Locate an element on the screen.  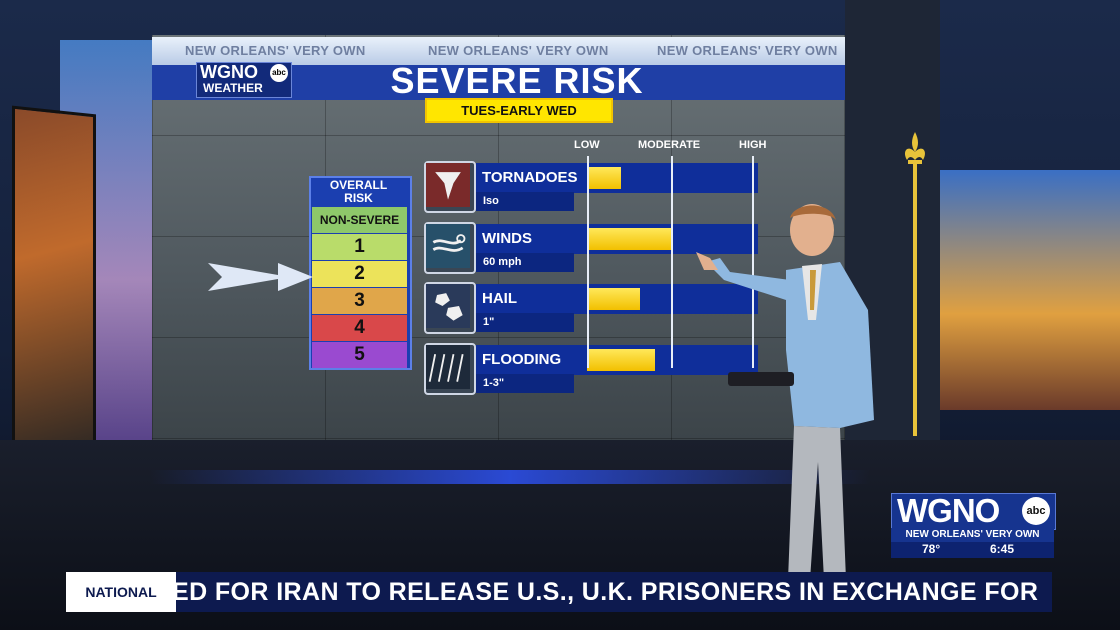
station-bug-logo: WGNO is located at coordinates (948, 510).